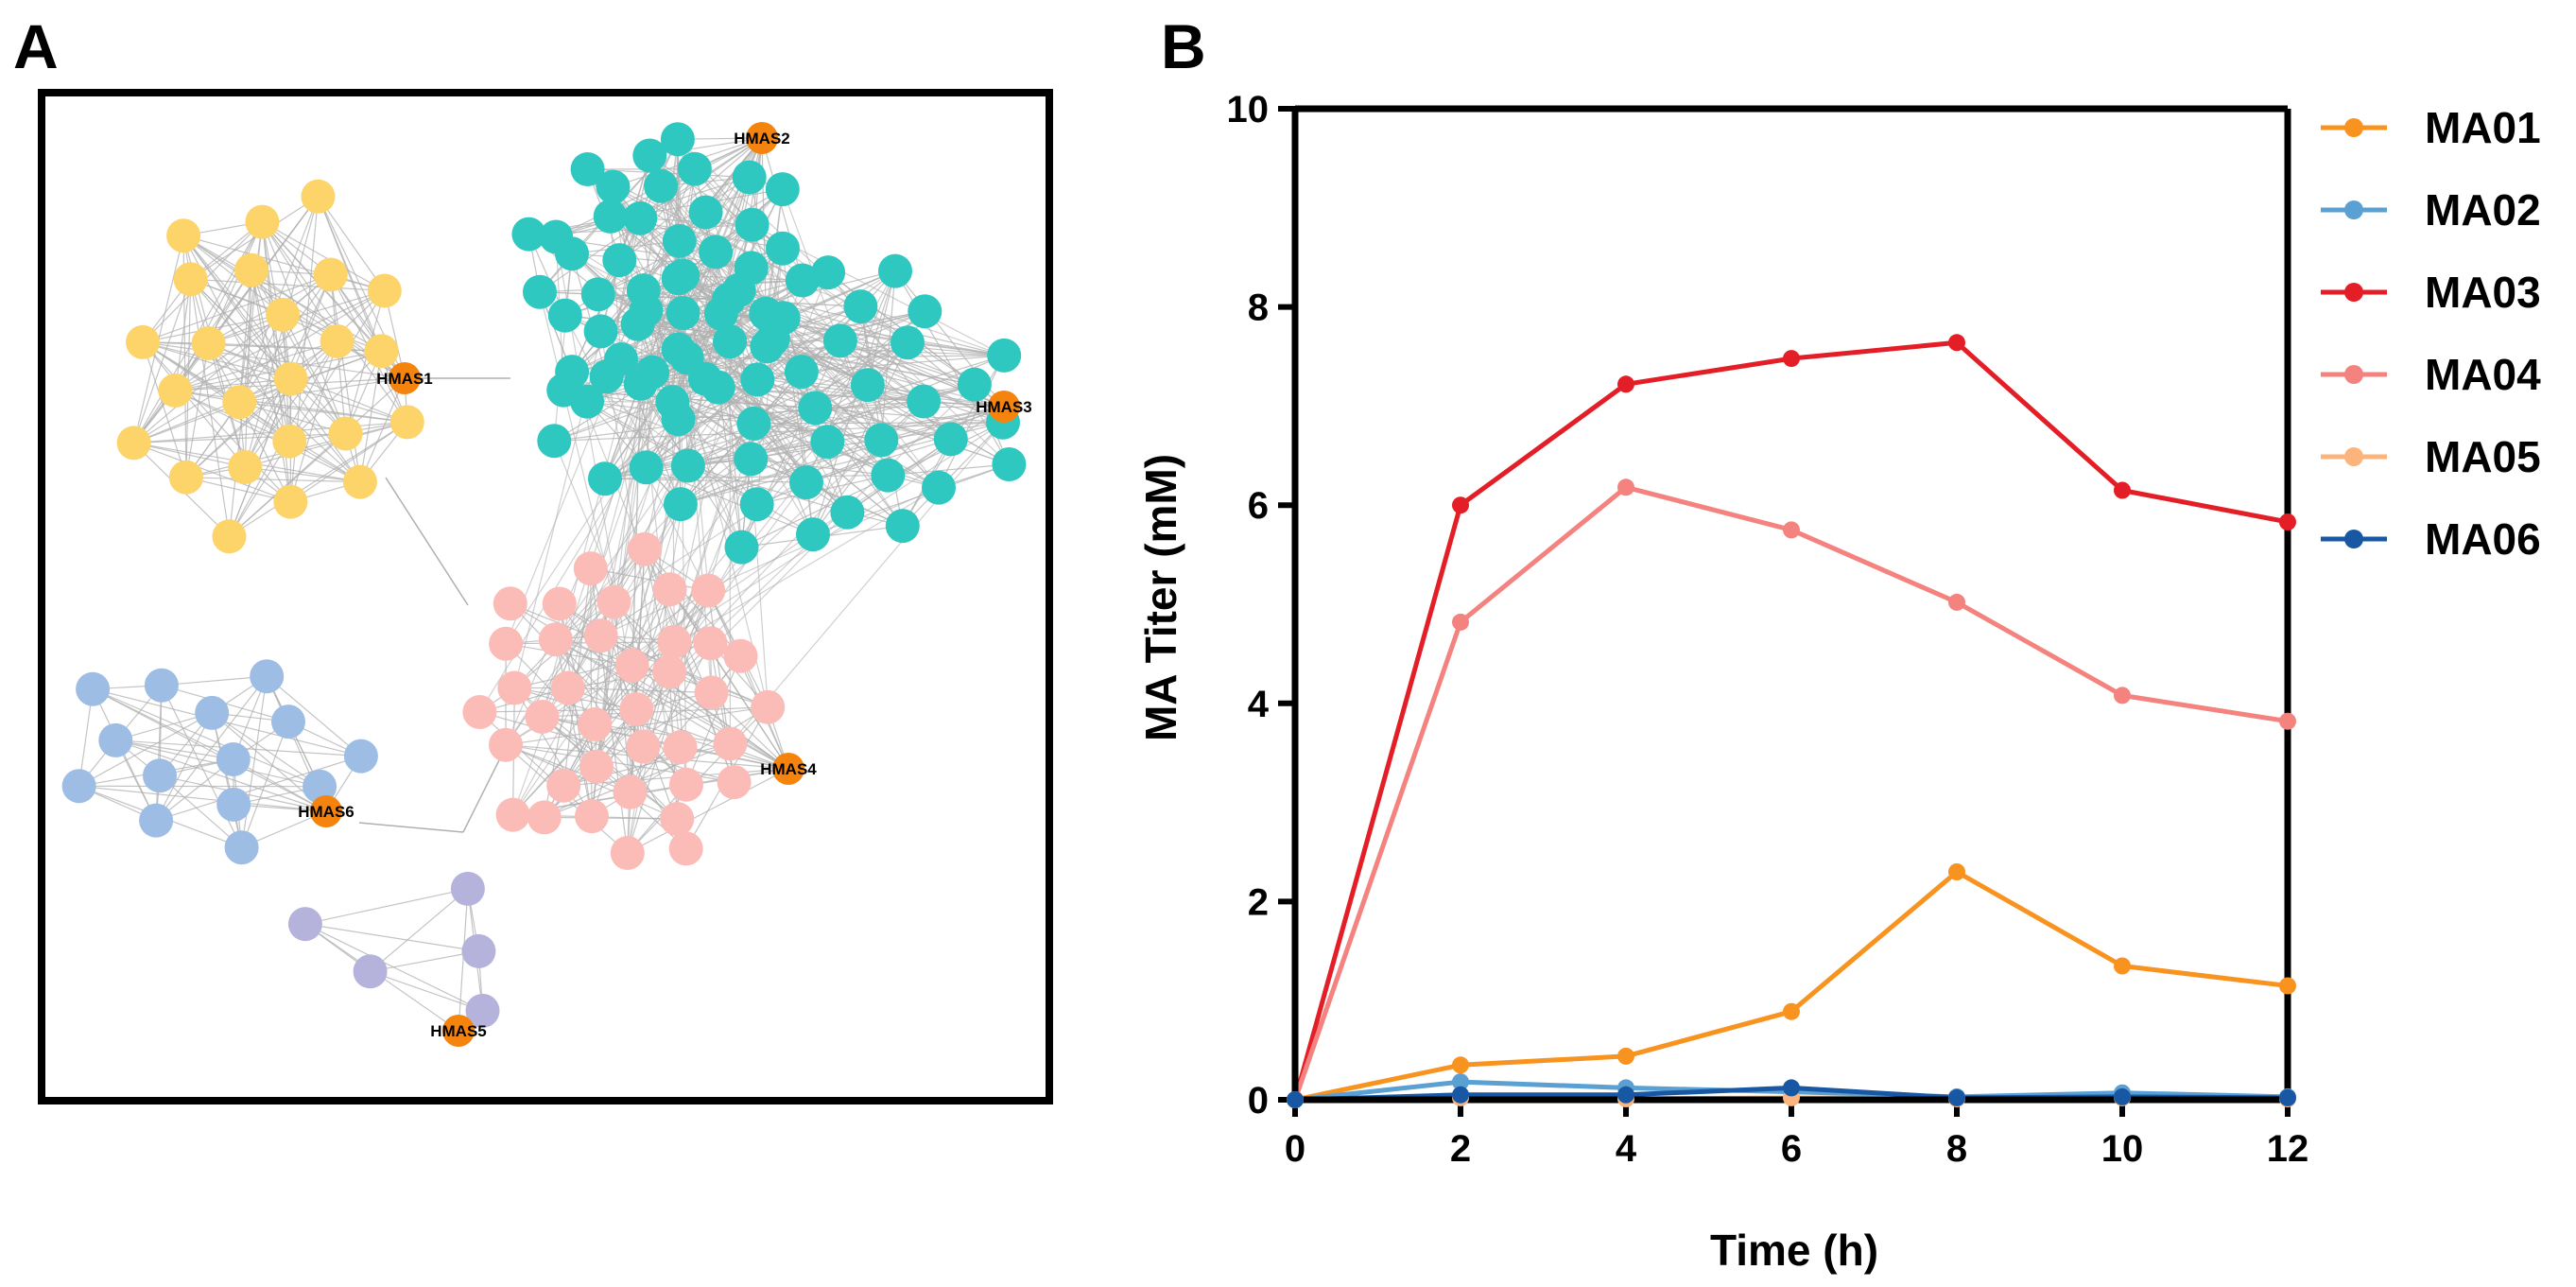  What do you see at coordinates (2431, 456) in the screenshot?
I see `legend-item-ma05: MA05` at bounding box center [2431, 456].